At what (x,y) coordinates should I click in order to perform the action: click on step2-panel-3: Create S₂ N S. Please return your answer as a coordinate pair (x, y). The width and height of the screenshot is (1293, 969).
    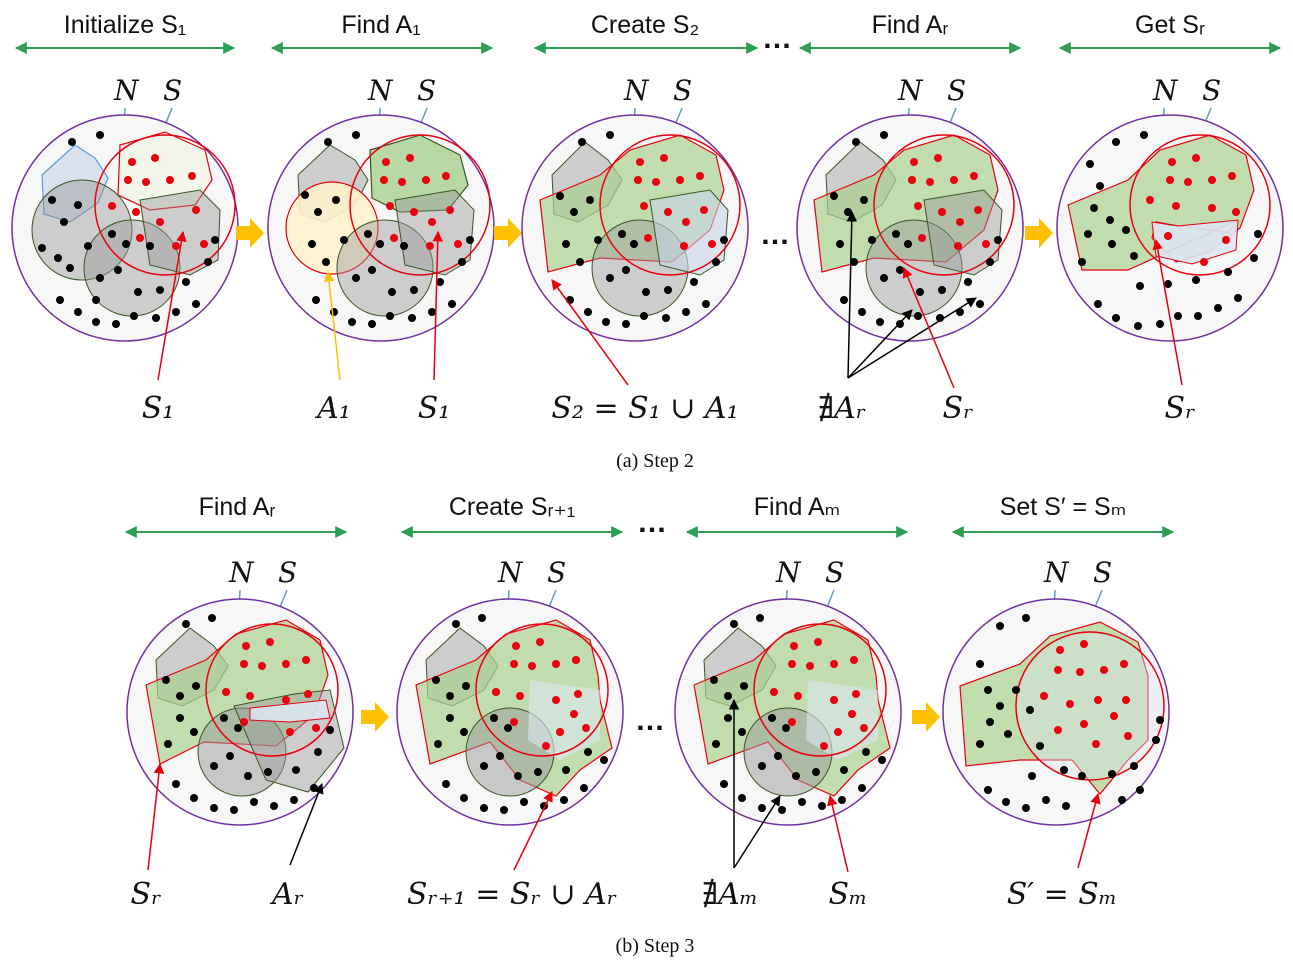
    Looking at the image, I should click on (639, 218).